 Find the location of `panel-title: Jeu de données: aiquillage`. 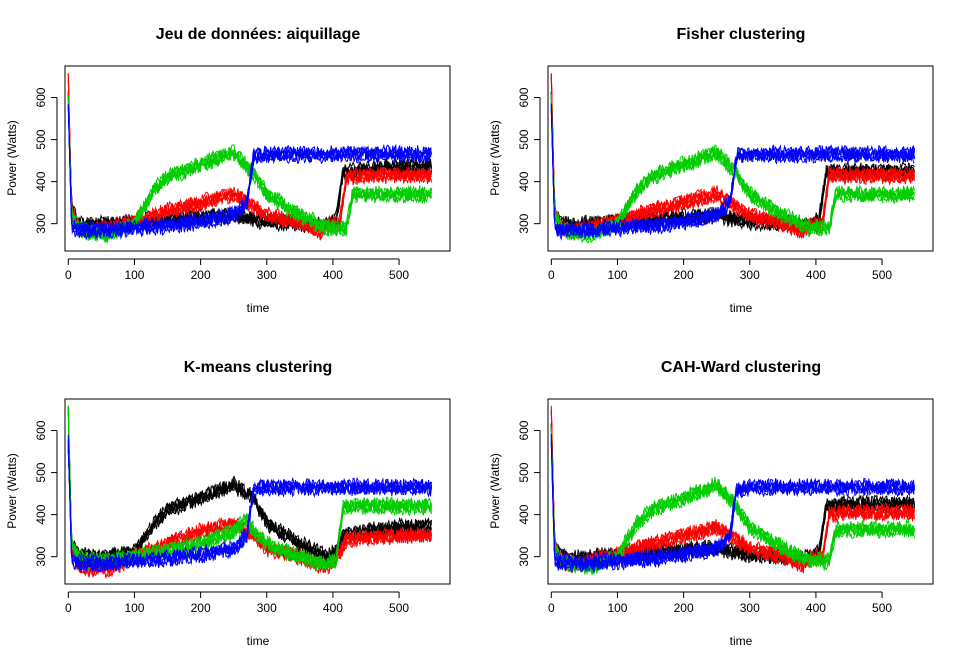

panel-title: Jeu de données: aiquillage is located at coordinates (258, 34).